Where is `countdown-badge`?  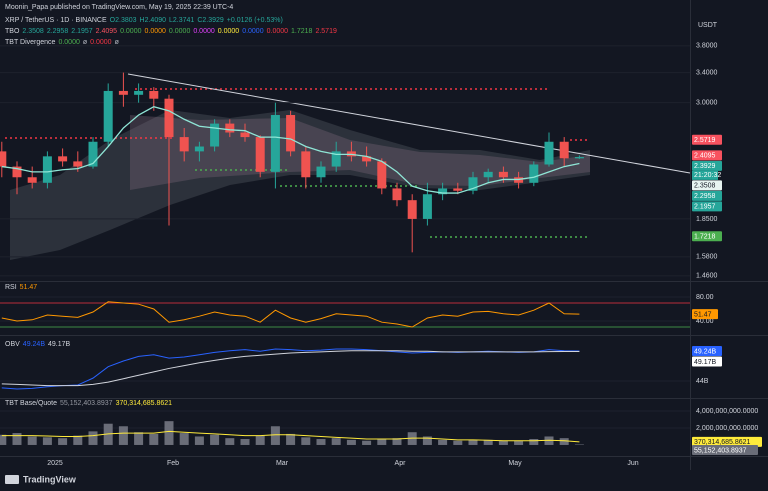 countdown-badge is located at coordinates (705, 175).